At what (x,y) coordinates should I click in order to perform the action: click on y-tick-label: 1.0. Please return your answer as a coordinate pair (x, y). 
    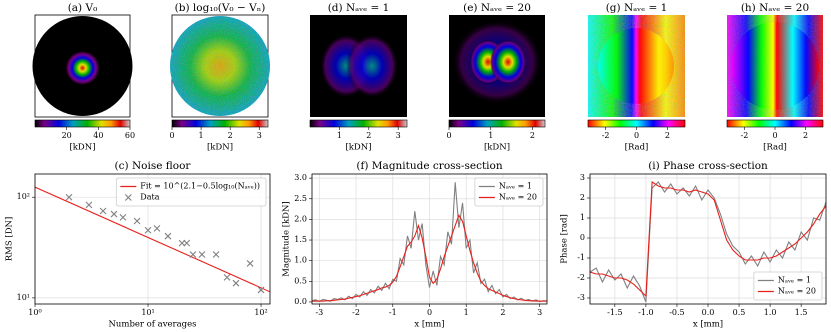
    Looking at the image, I should click on (300, 260).